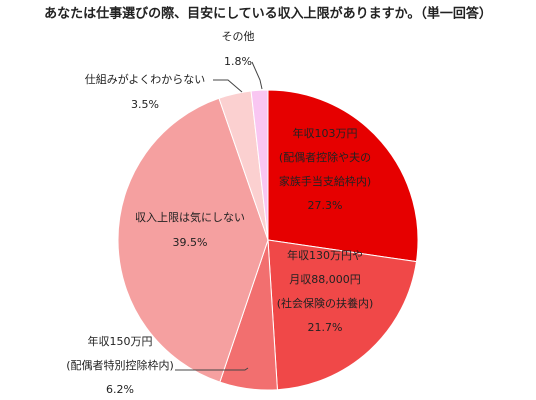  Describe the element at coordinates (325, 279) in the screenshot. I see `slice-label: 月収88,000円` at that location.